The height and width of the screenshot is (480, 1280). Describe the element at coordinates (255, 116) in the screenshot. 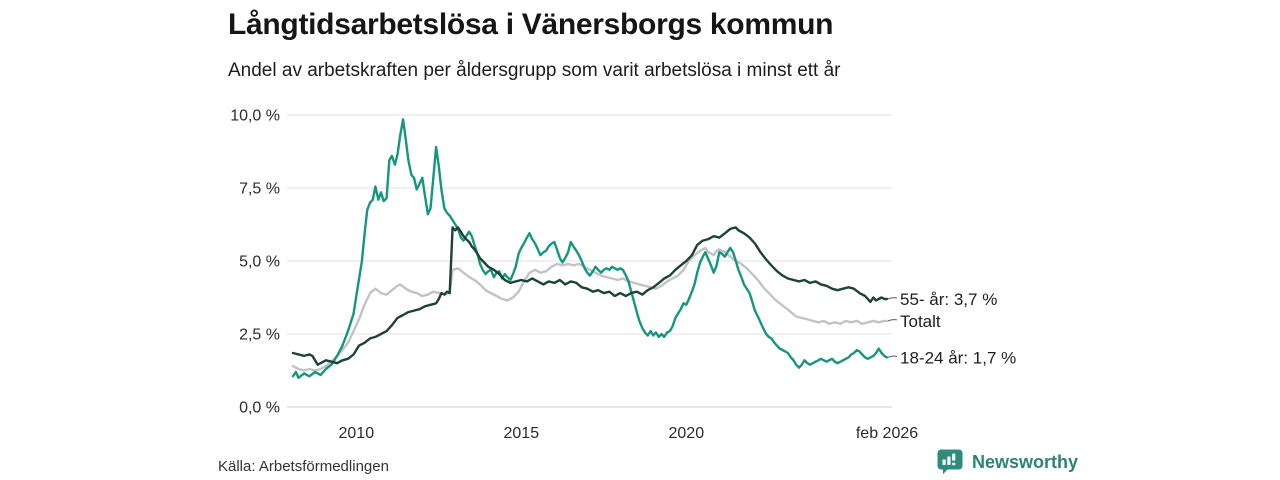

I see `y-axis-tick-label: 10,0 %` at that location.